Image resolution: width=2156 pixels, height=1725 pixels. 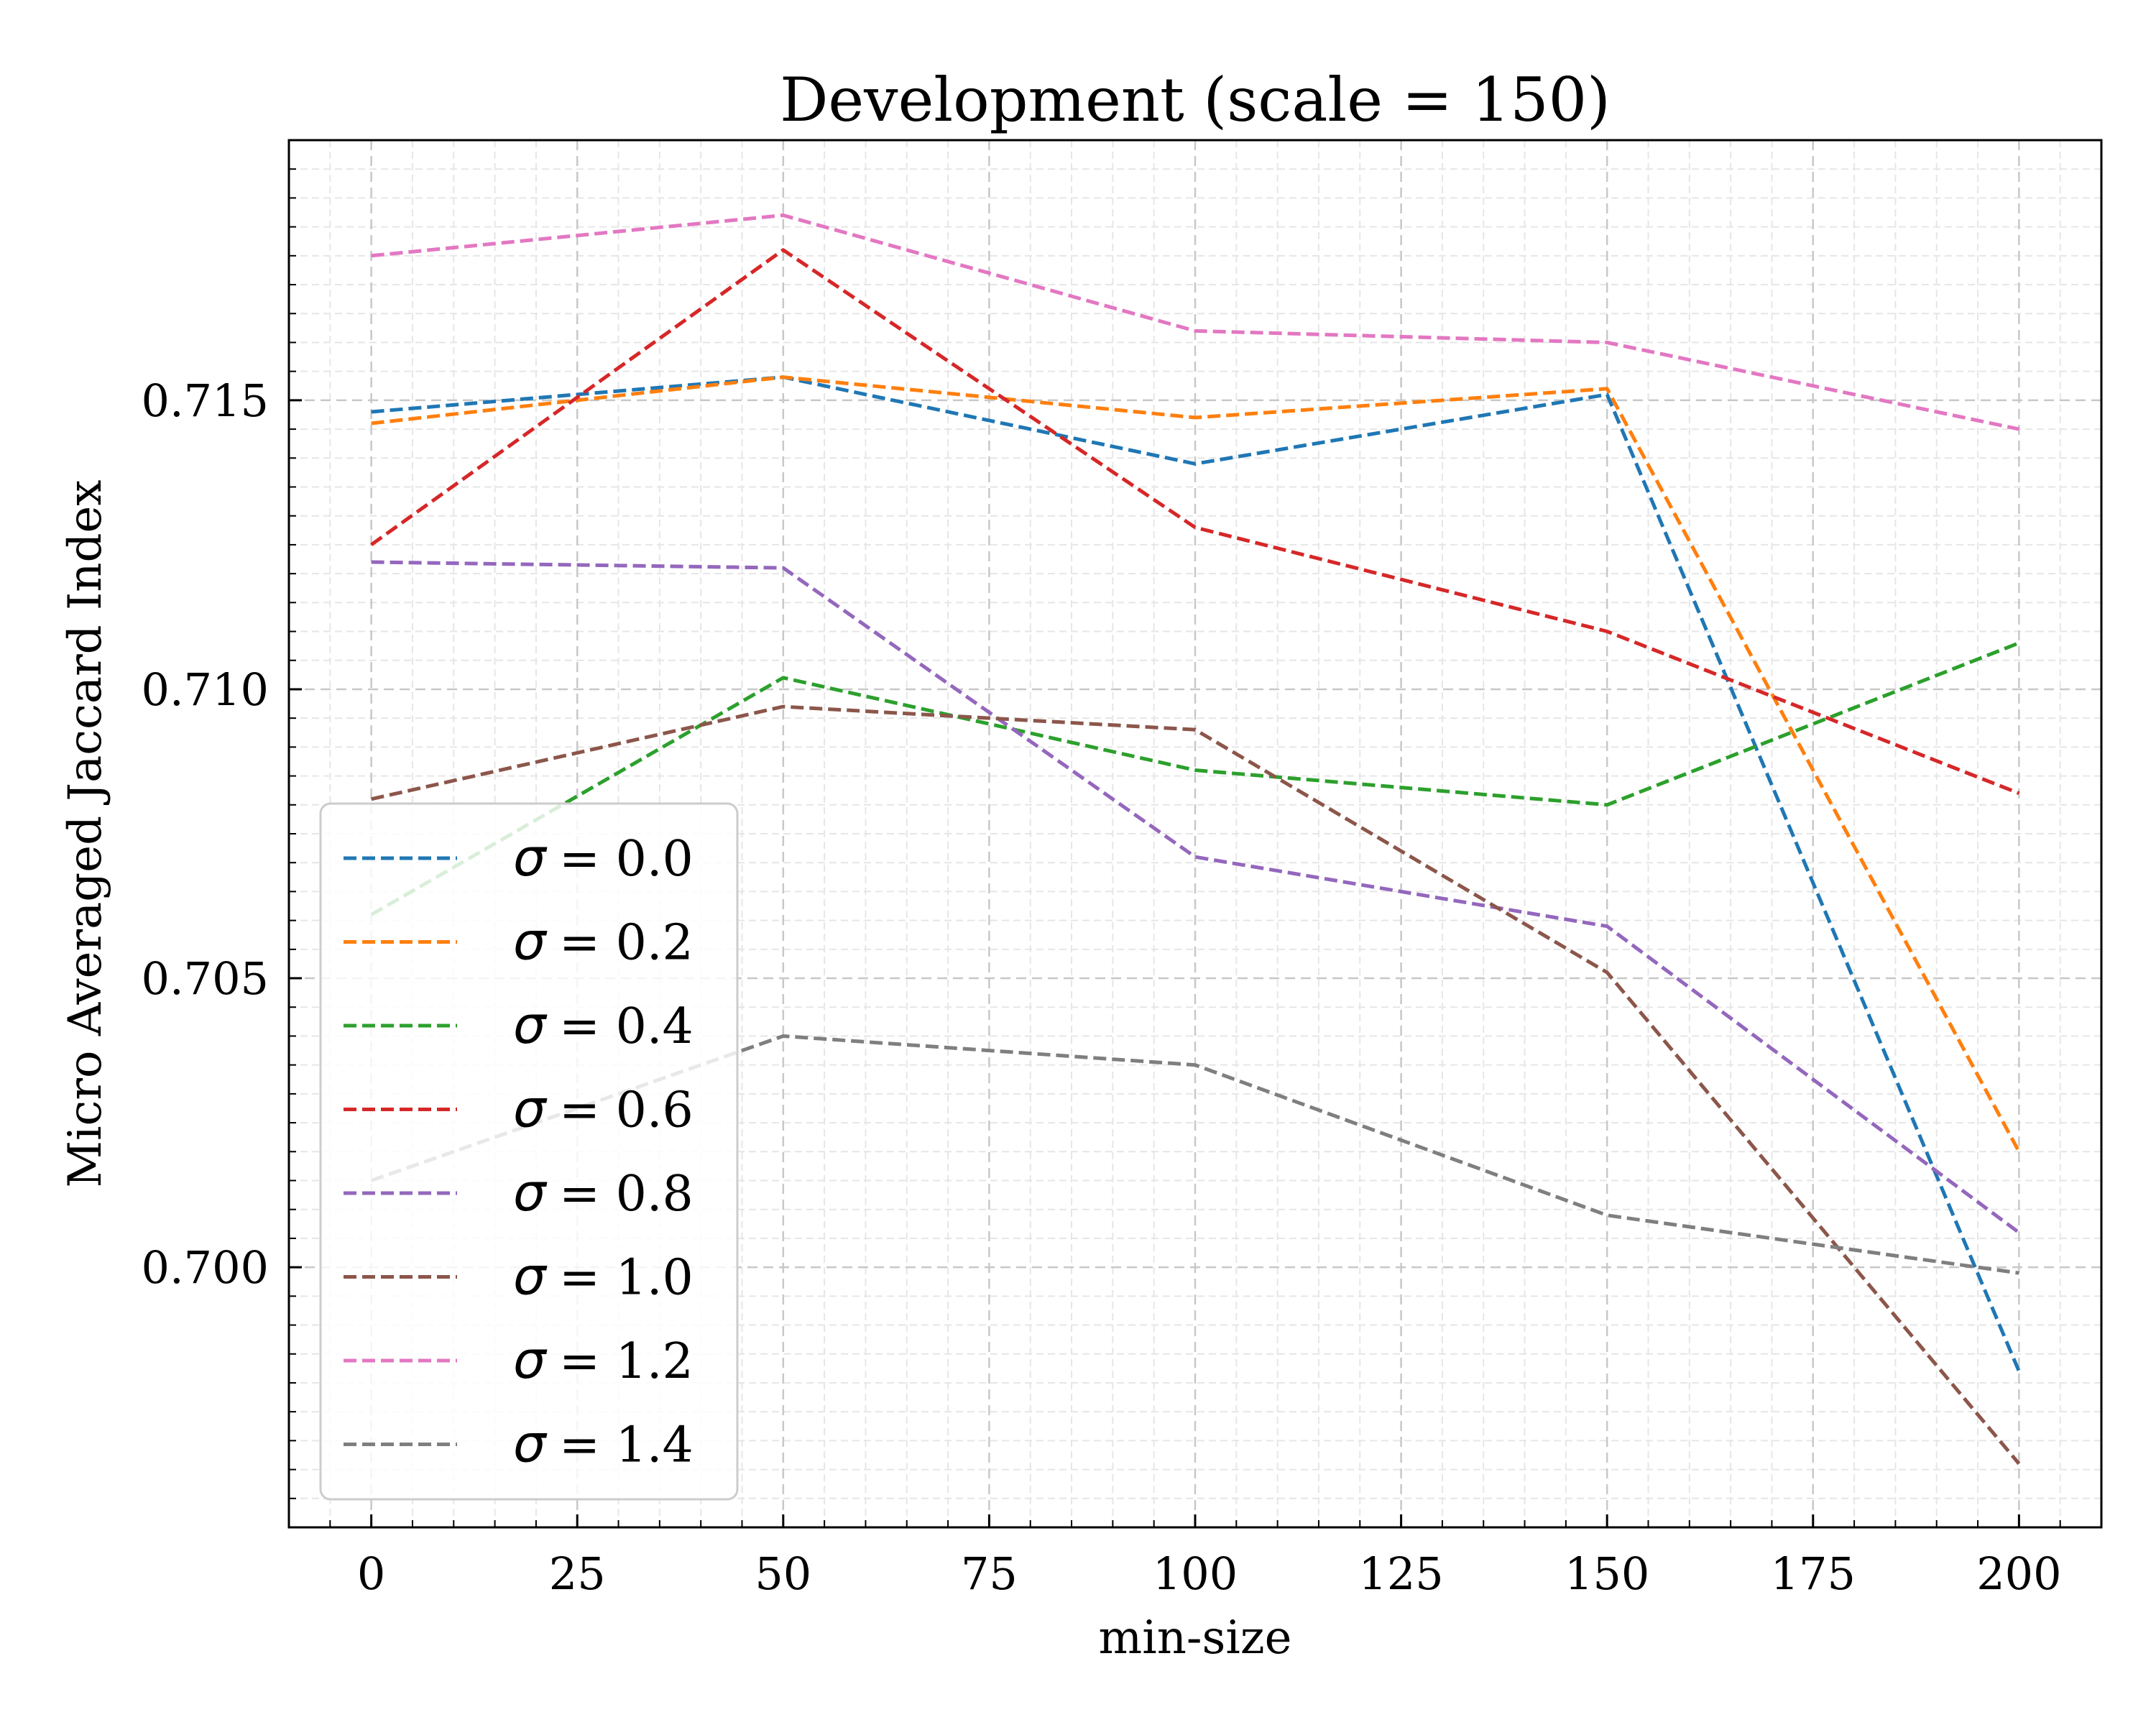 What do you see at coordinates (206, 978) in the screenshot?
I see `y-tick-label: 0.705` at bounding box center [206, 978].